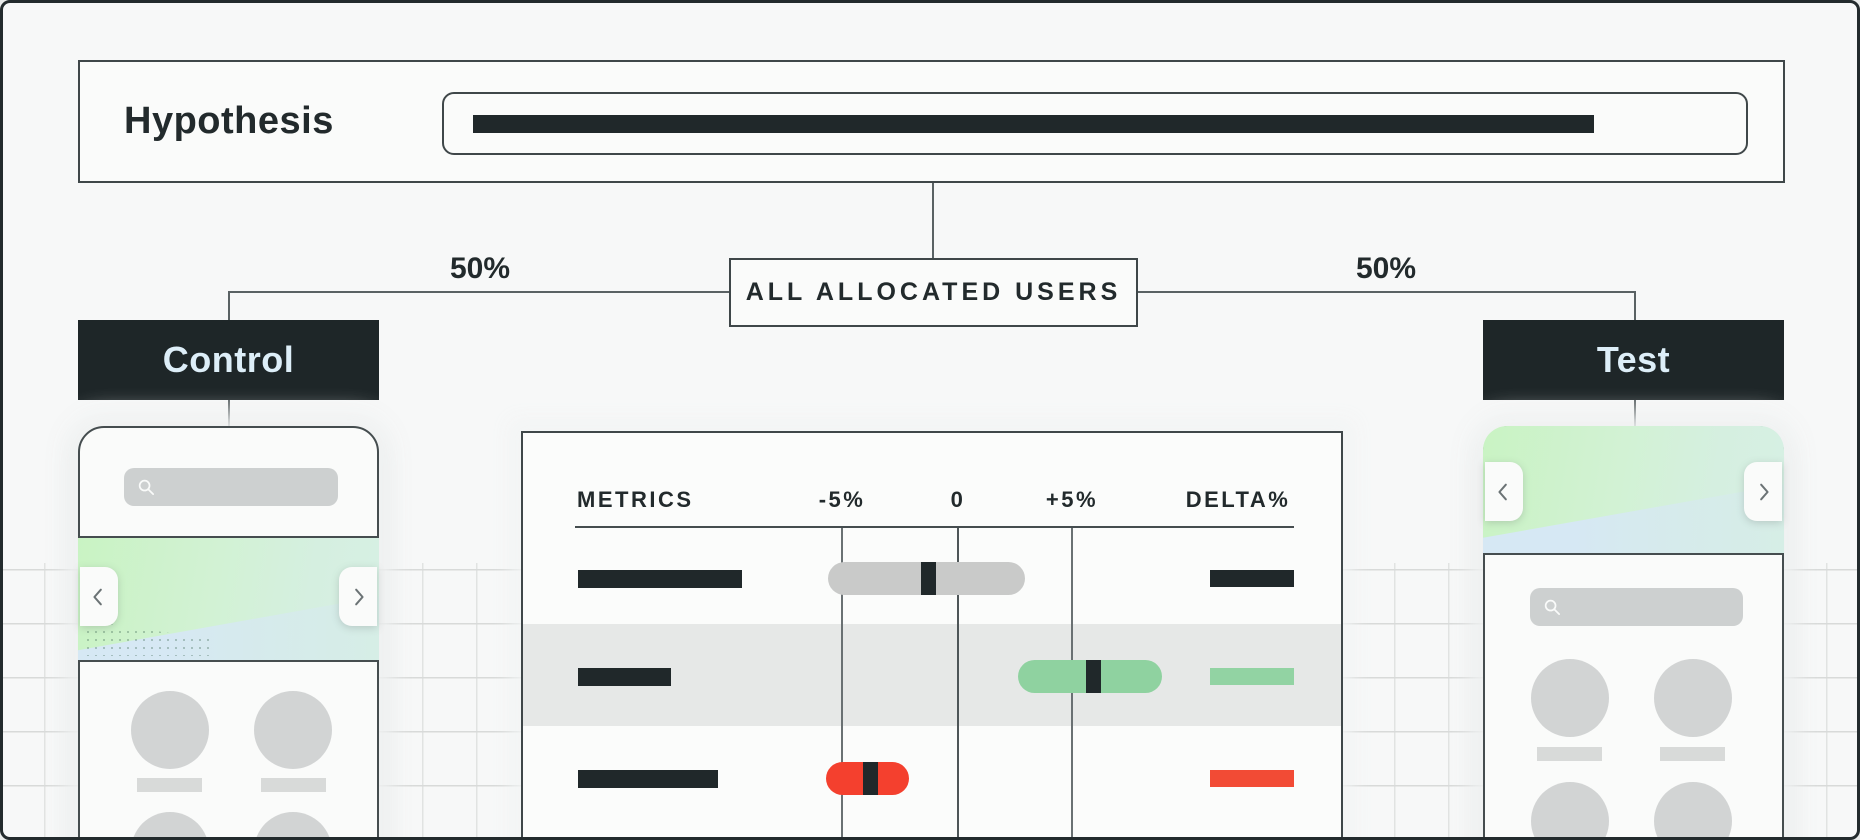 The image size is (1860, 840). I want to click on header-minus5: -5%, so click(842, 499).